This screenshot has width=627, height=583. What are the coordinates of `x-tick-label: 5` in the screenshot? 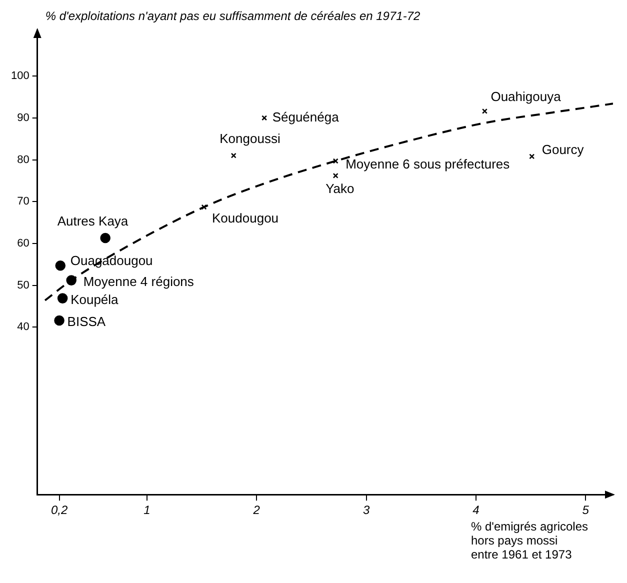 It's located at (586, 510).